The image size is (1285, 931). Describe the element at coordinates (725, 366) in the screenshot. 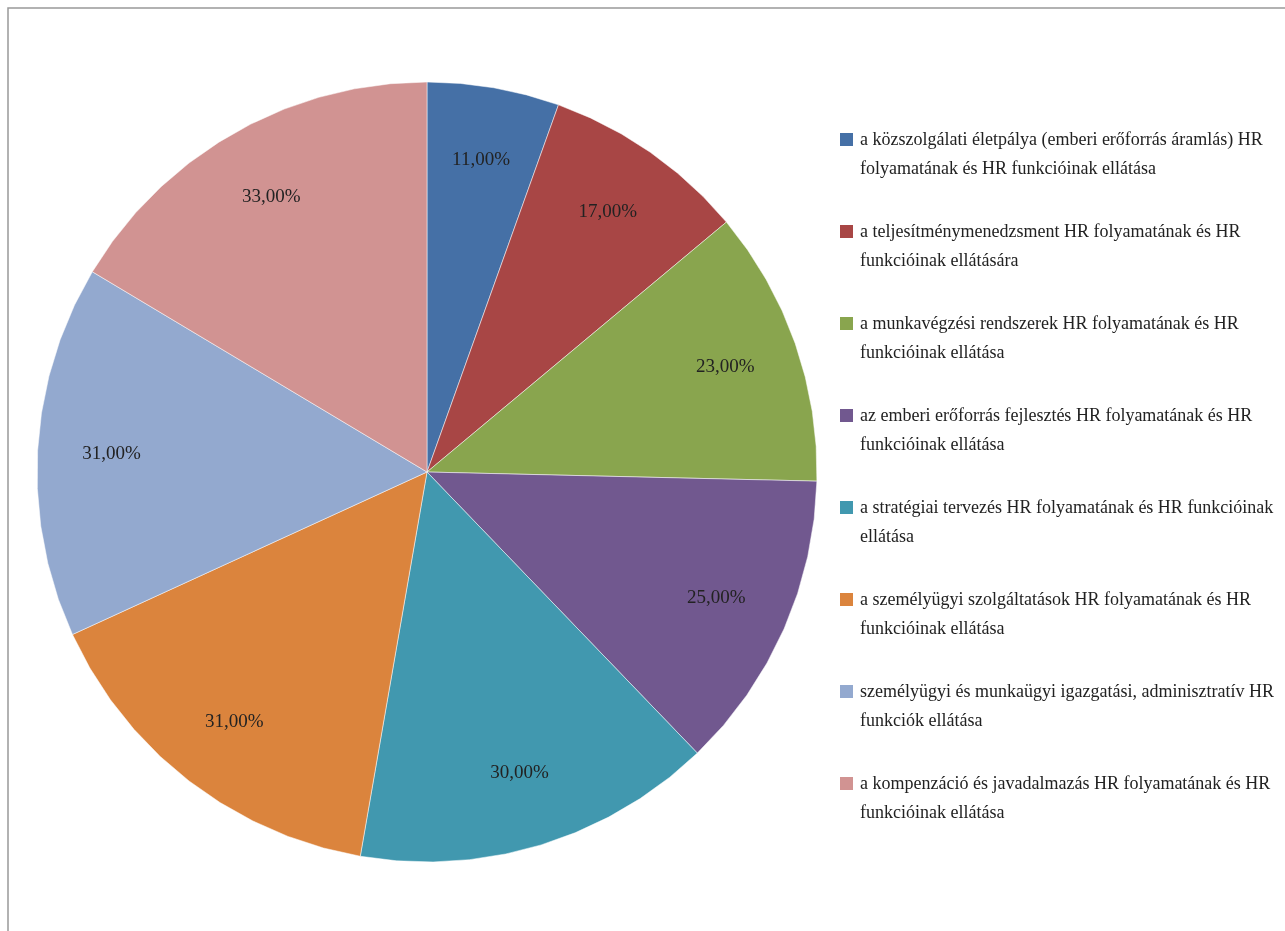

I see `data-label: 23,00%` at that location.